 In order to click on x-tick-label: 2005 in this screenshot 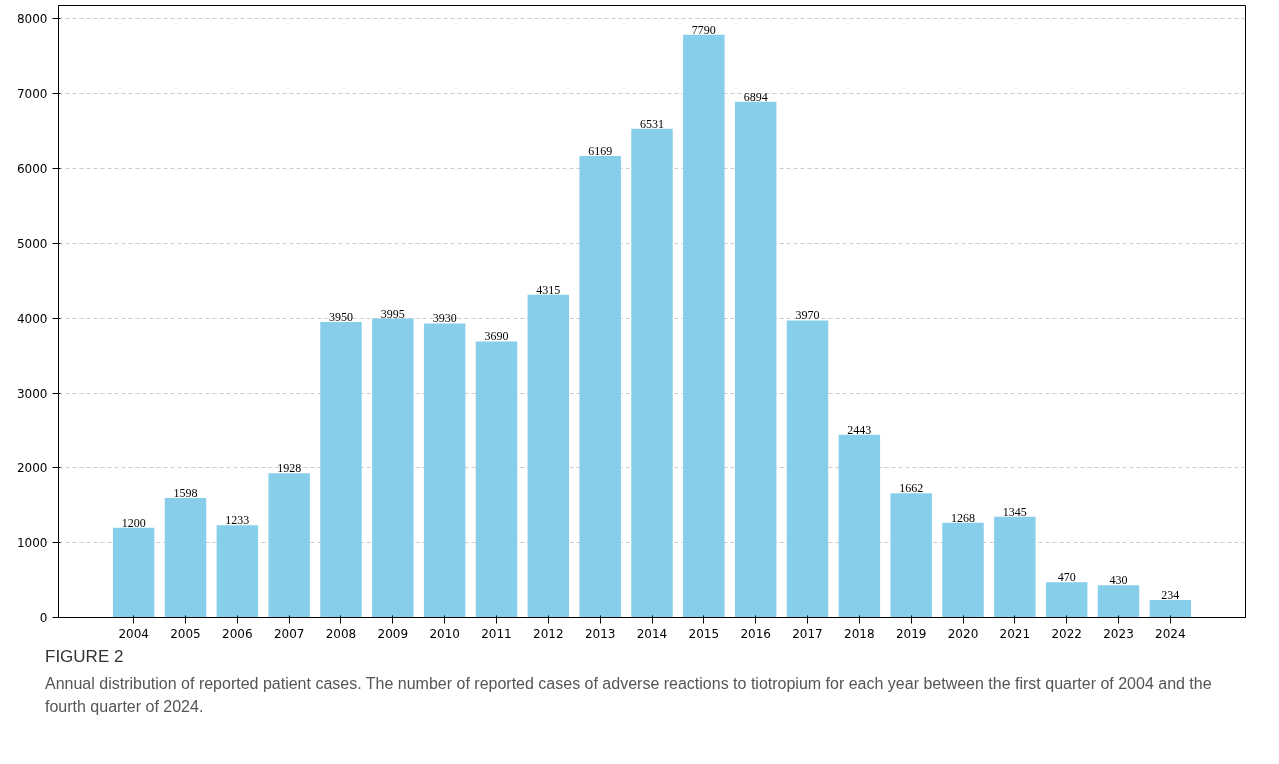, I will do `click(185, 633)`.